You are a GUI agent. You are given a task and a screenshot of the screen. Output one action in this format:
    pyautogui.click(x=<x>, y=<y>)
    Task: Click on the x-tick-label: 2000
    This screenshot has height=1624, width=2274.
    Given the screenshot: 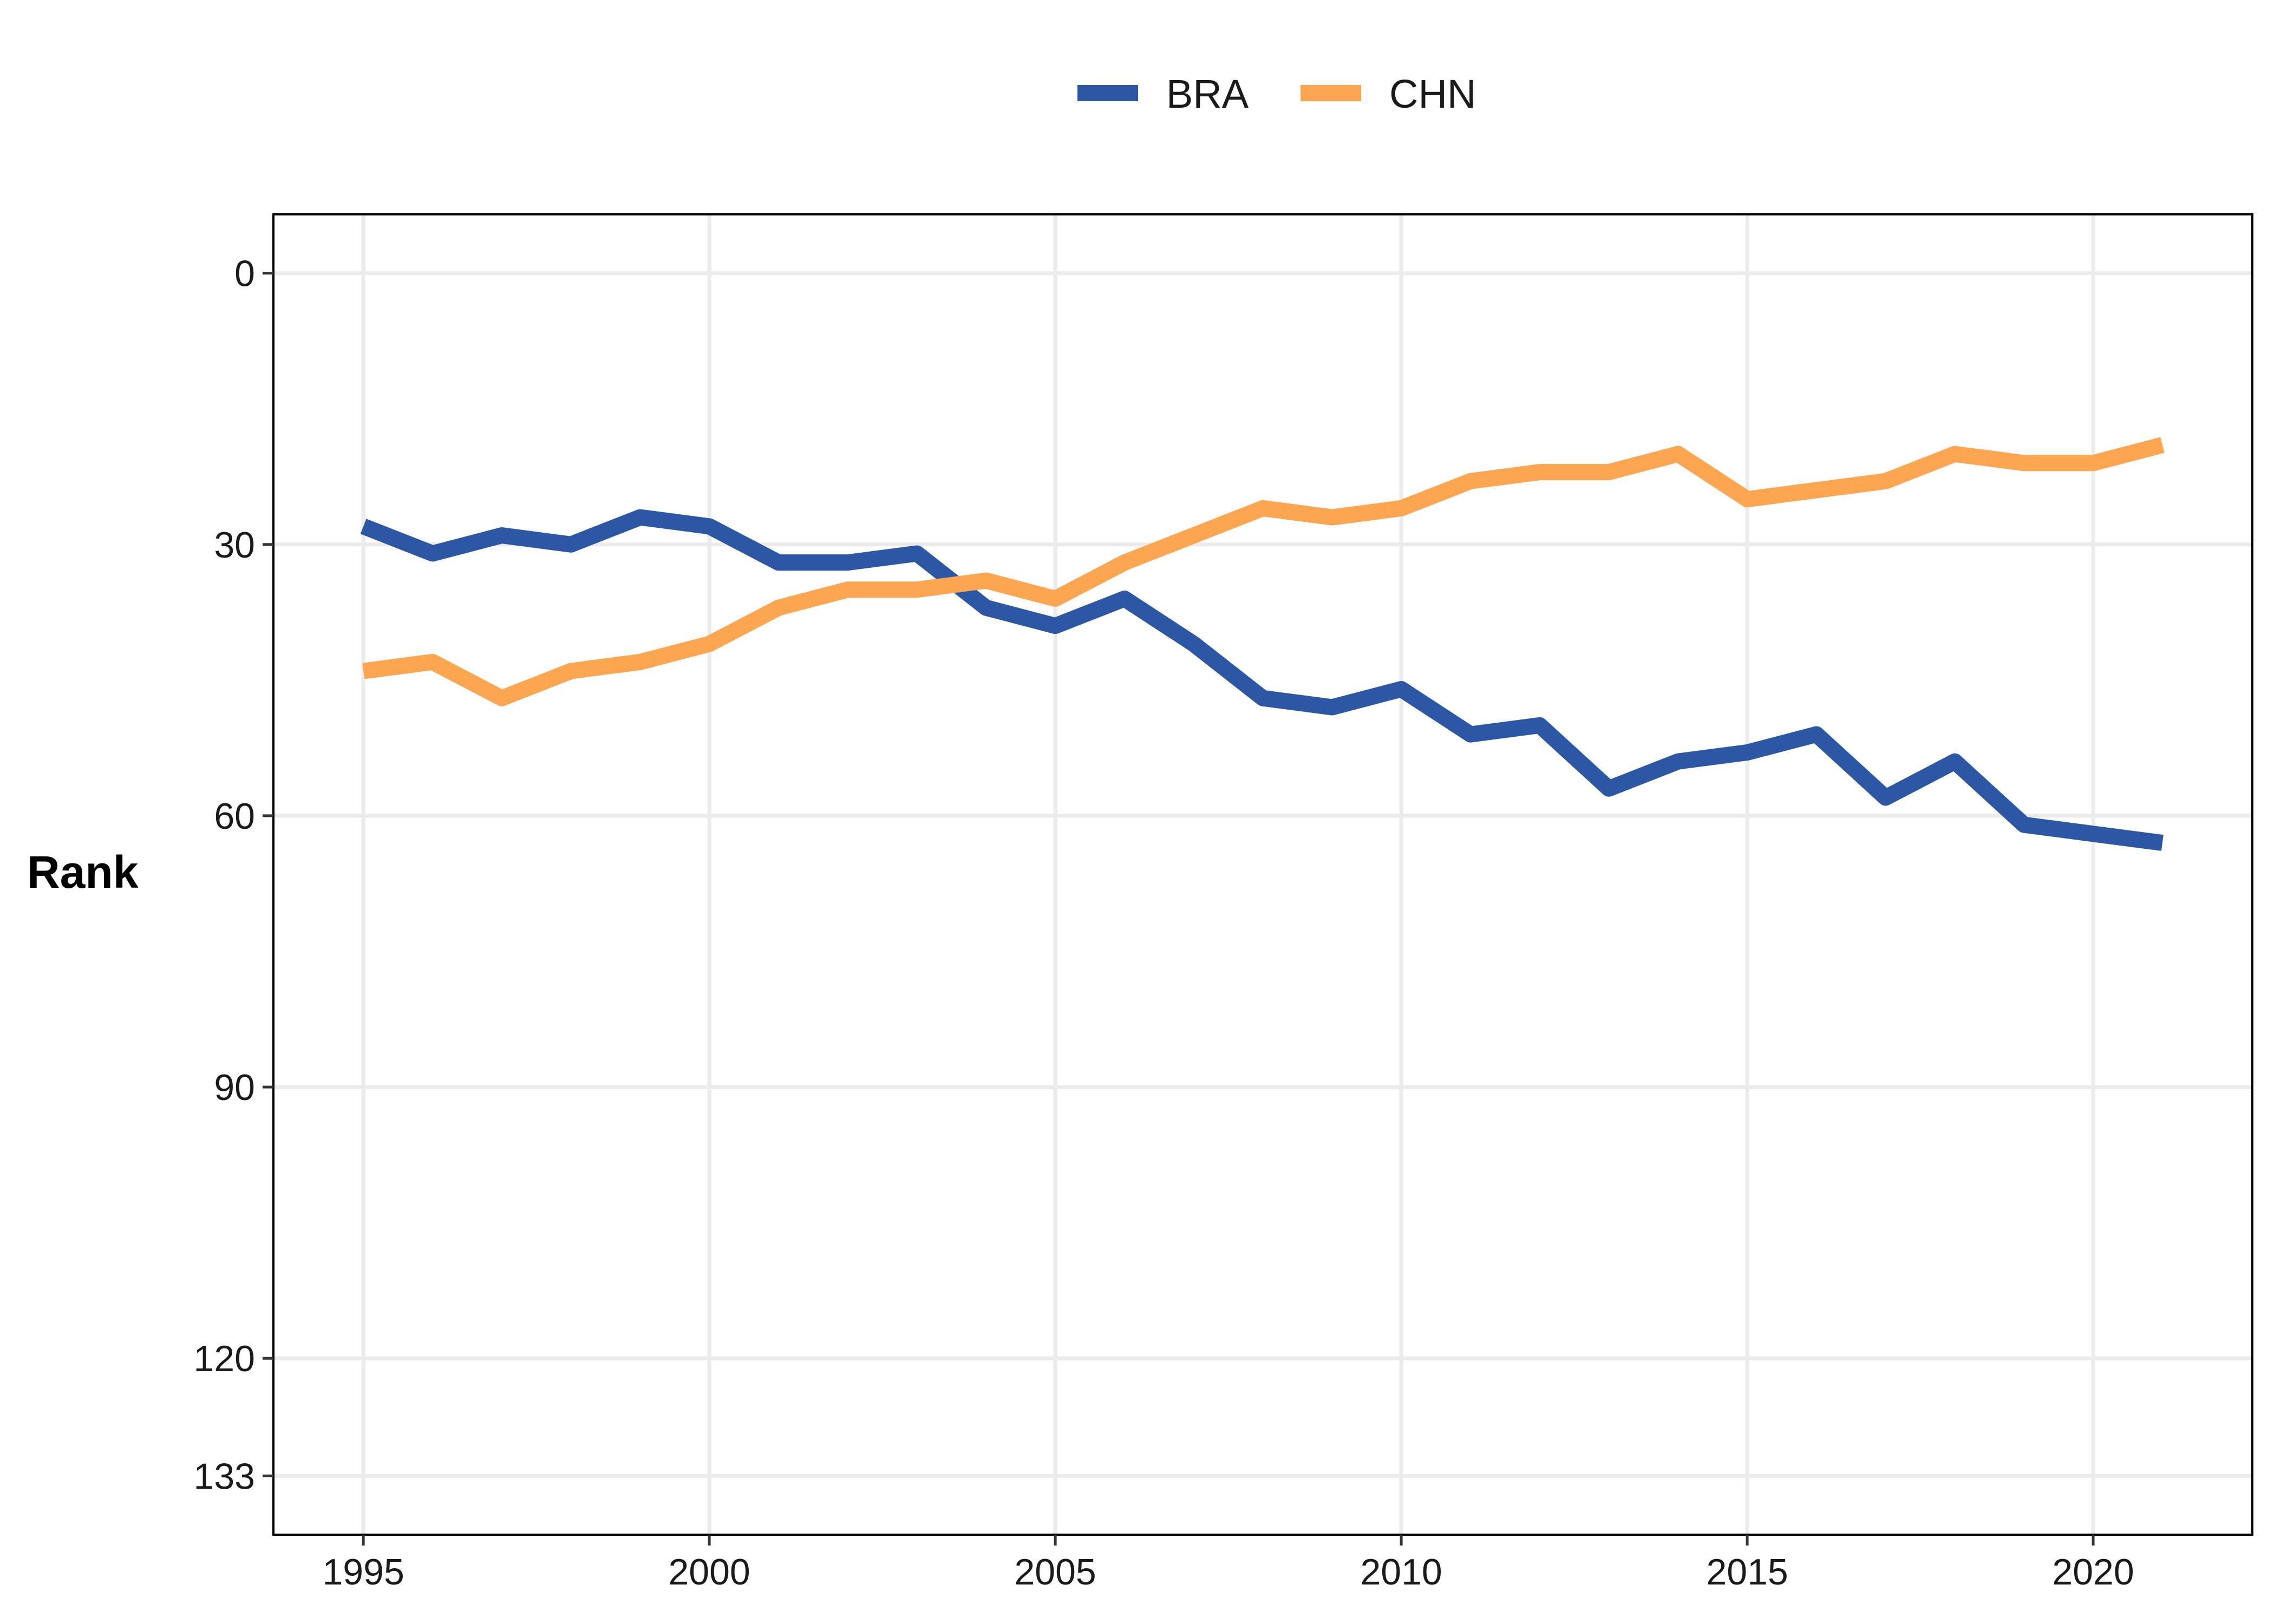 What is the action you would take?
    pyautogui.click(x=709, y=1572)
    